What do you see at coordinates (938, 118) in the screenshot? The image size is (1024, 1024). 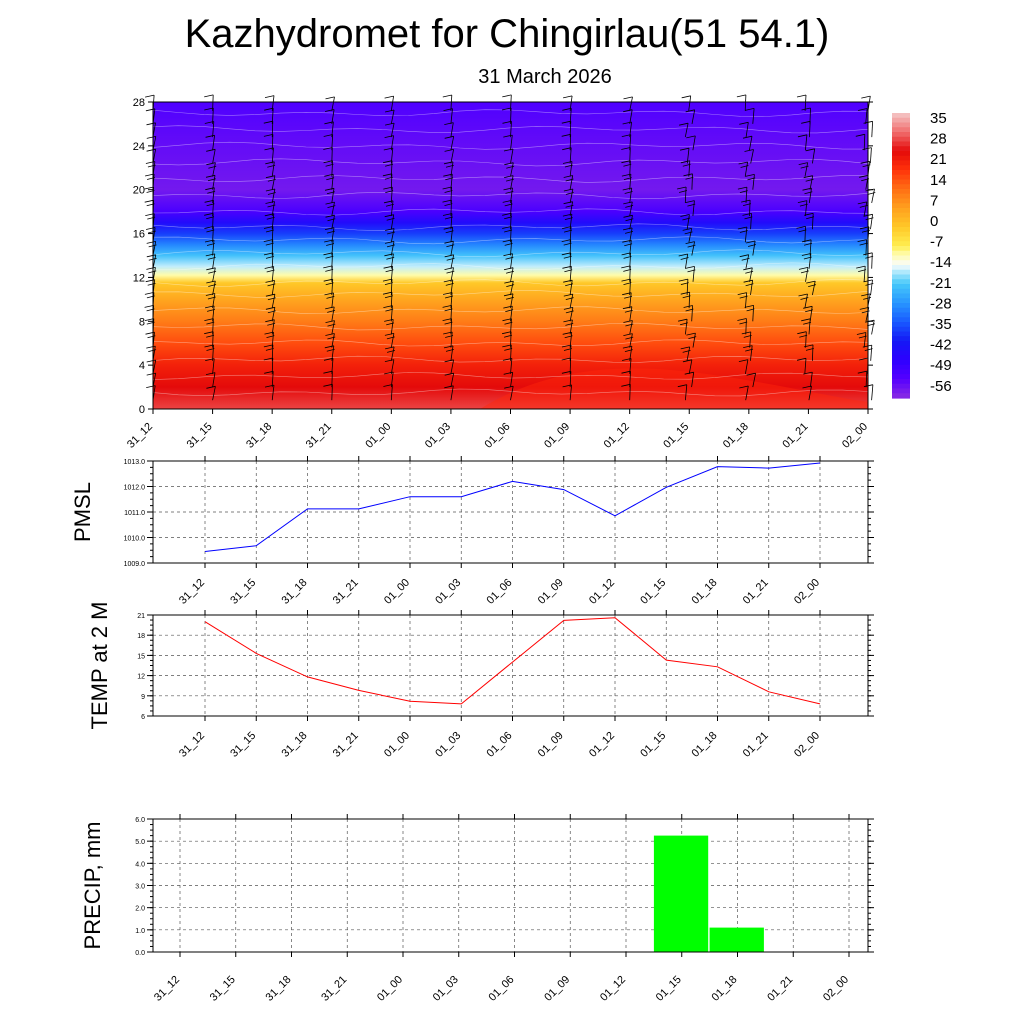 I see `colorbar-label: 35` at bounding box center [938, 118].